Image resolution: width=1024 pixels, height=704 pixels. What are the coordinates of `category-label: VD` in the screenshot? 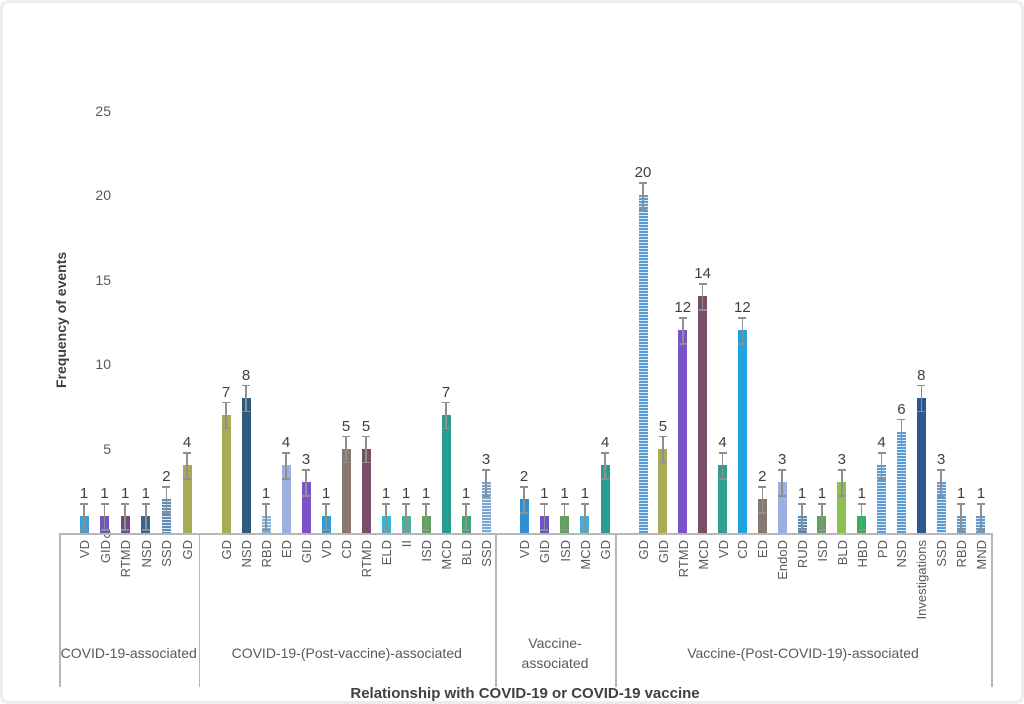 It's located at (524, 549).